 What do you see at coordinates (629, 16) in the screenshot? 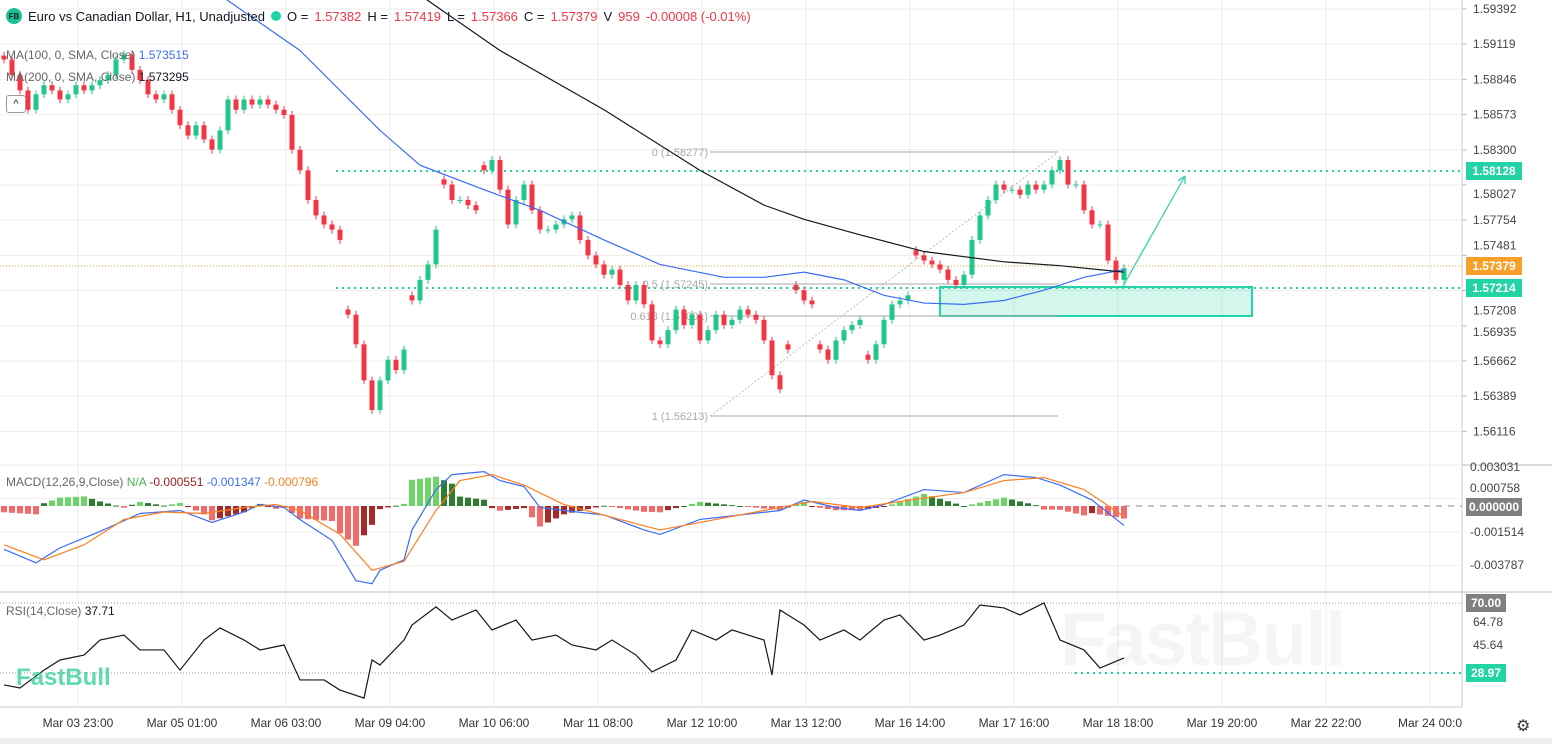
I see `volume-value: 959` at bounding box center [629, 16].